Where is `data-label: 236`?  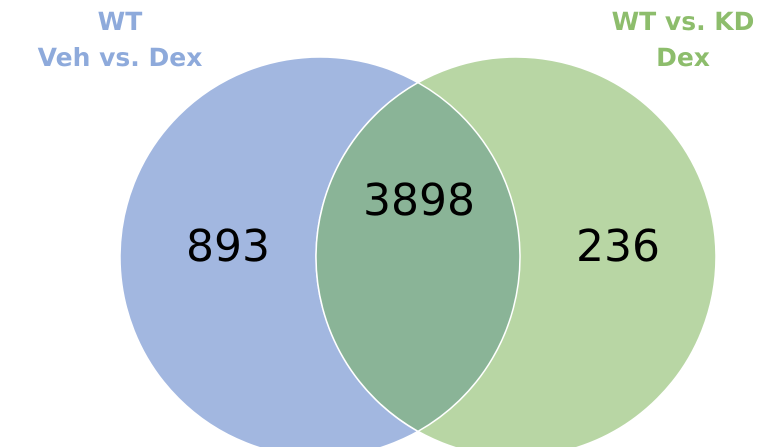
data-label: 236 is located at coordinates (618, 247).